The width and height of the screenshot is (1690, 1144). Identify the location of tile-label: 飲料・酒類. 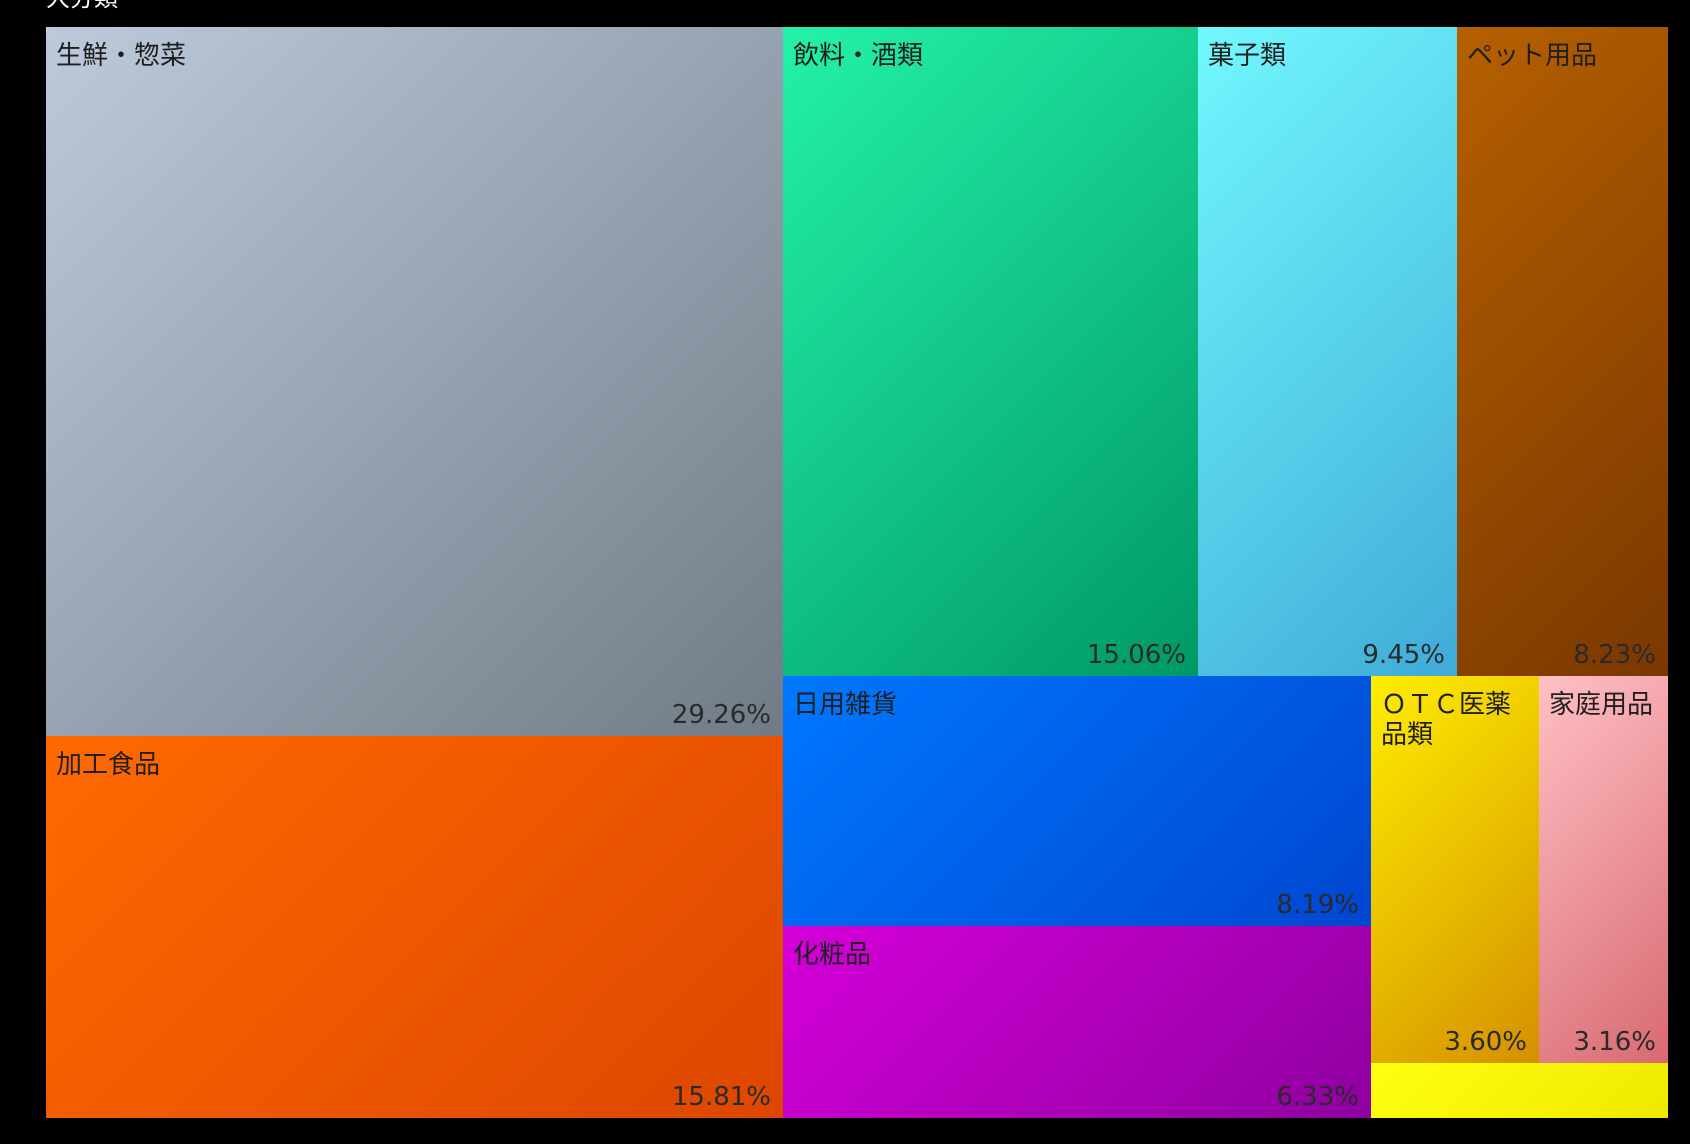
(858, 56).